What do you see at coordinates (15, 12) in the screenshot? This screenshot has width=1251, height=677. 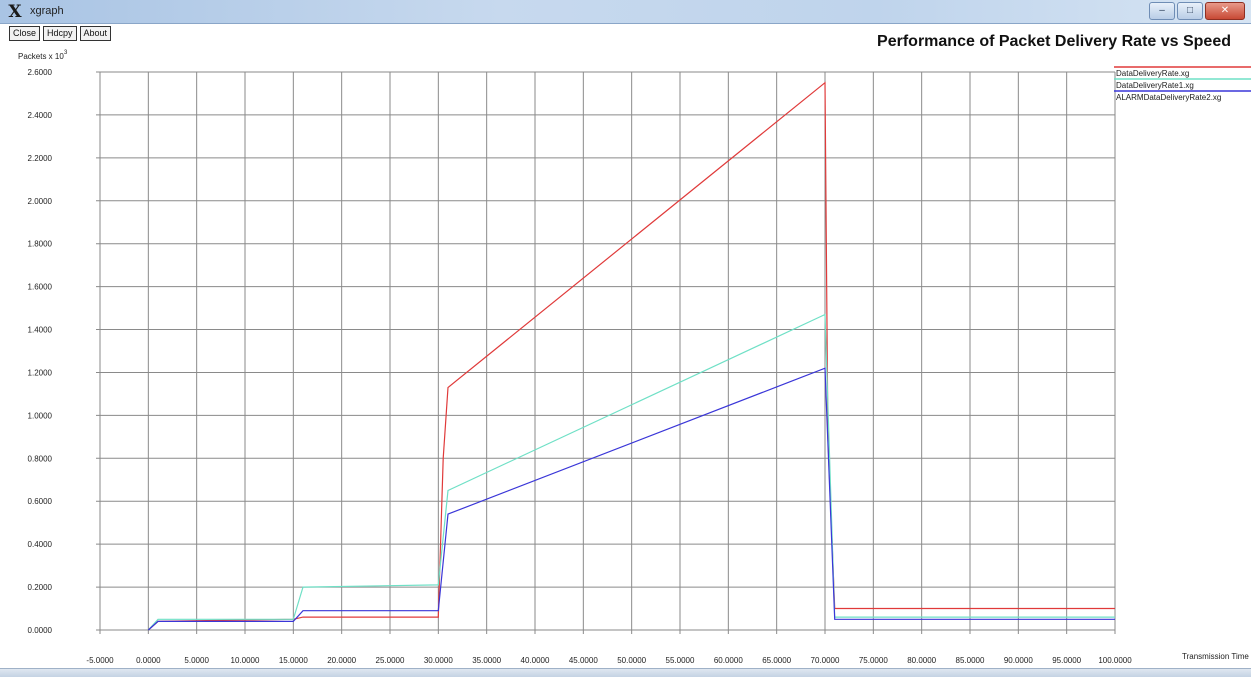 I see `x-logo-icon: X` at bounding box center [15, 12].